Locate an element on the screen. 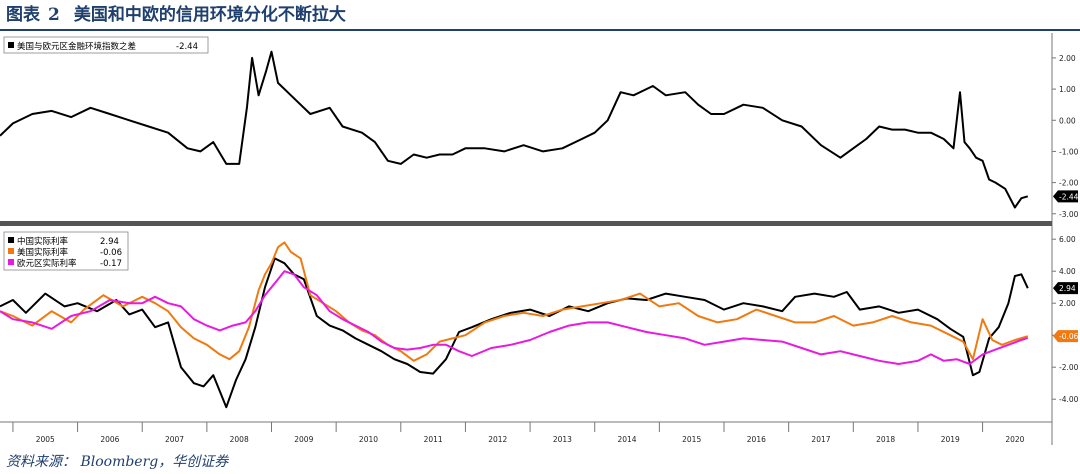 The image size is (1080, 474). y-tick-label: 6.00 is located at coordinates (1067, 239).